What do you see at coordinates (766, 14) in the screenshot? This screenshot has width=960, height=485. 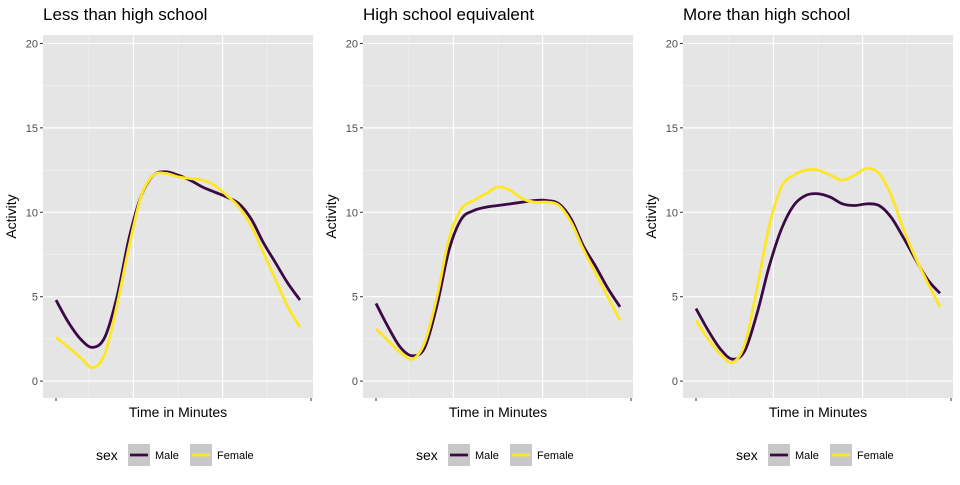 I see `panel-title: More than high school` at bounding box center [766, 14].